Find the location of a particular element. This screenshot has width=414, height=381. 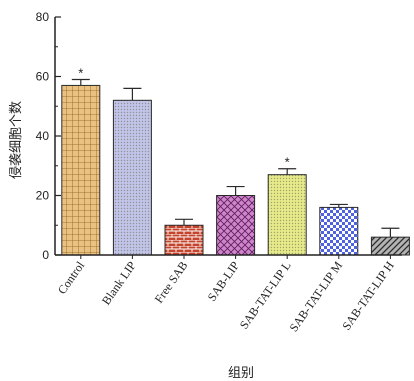

x-tick-label-0: Control is located at coordinates (71, 277).